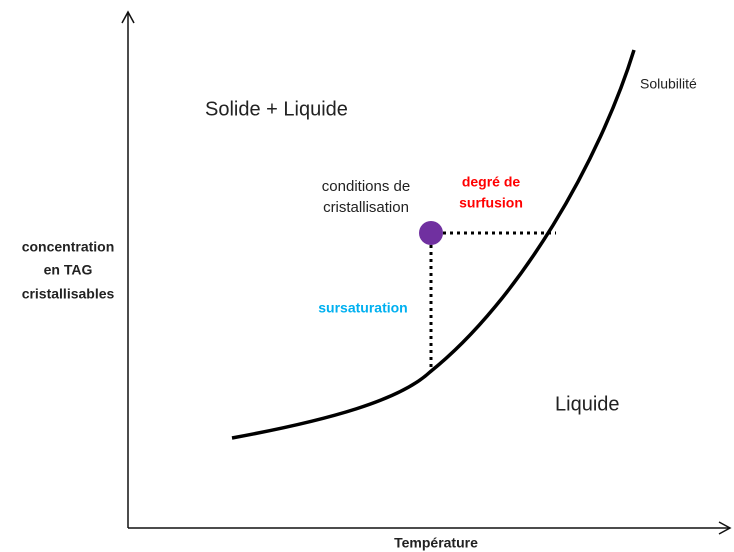 The image size is (734, 552). I want to click on point-label: cristallisation, so click(366, 207).